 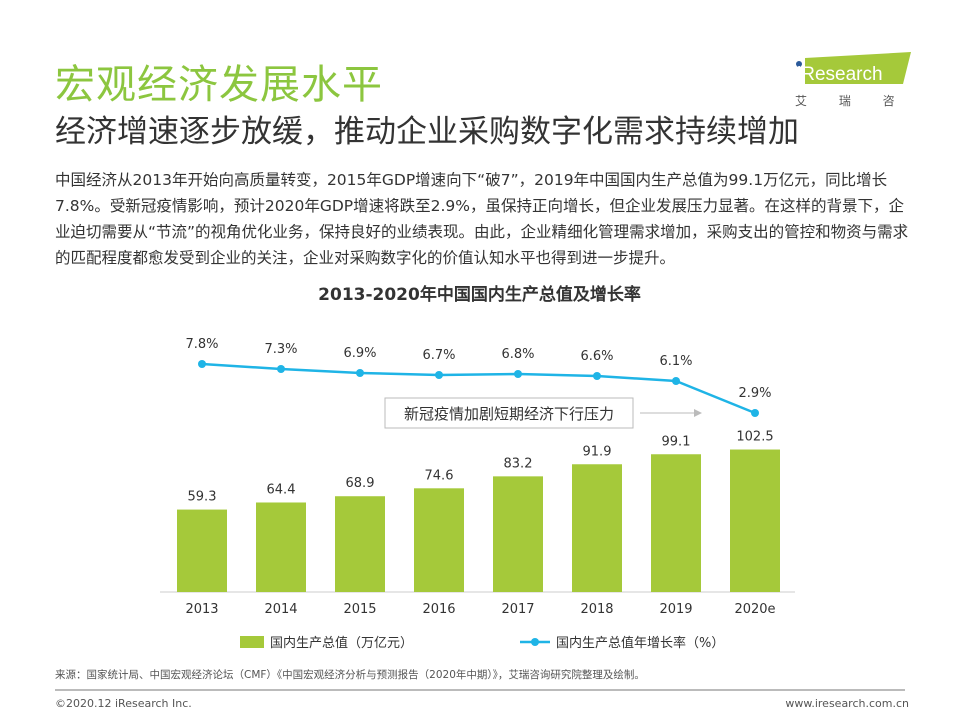 What do you see at coordinates (123, 703) in the screenshot?
I see `copyright: ©2020.12 iResearch Inc.` at bounding box center [123, 703].